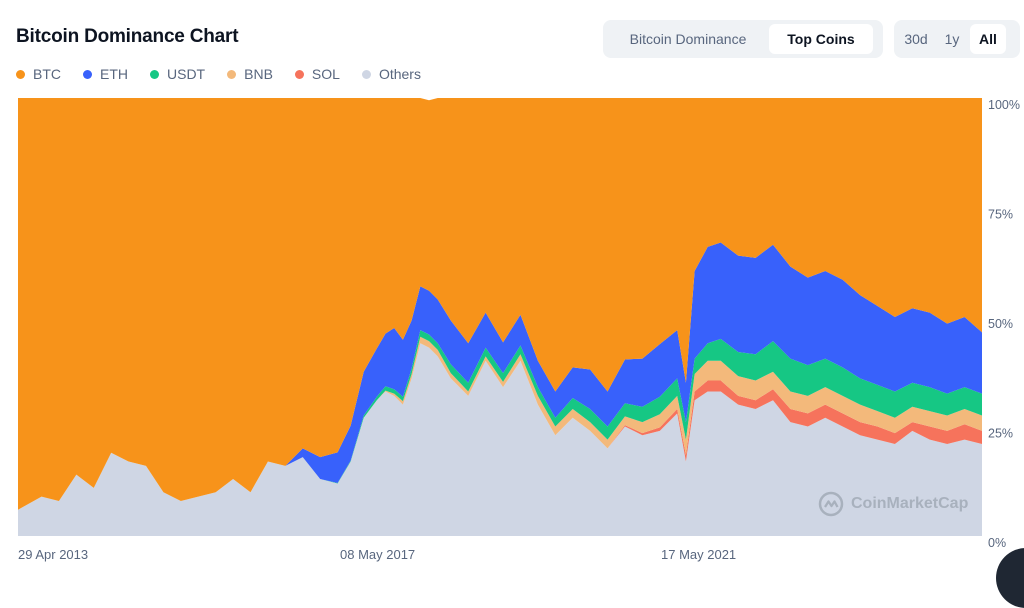 Image resolution: width=1024 pixels, height=608 pixels. What do you see at coordinates (997, 543) in the screenshot?
I see `y-tick-label: 0%` at bounding box center [997, 543].